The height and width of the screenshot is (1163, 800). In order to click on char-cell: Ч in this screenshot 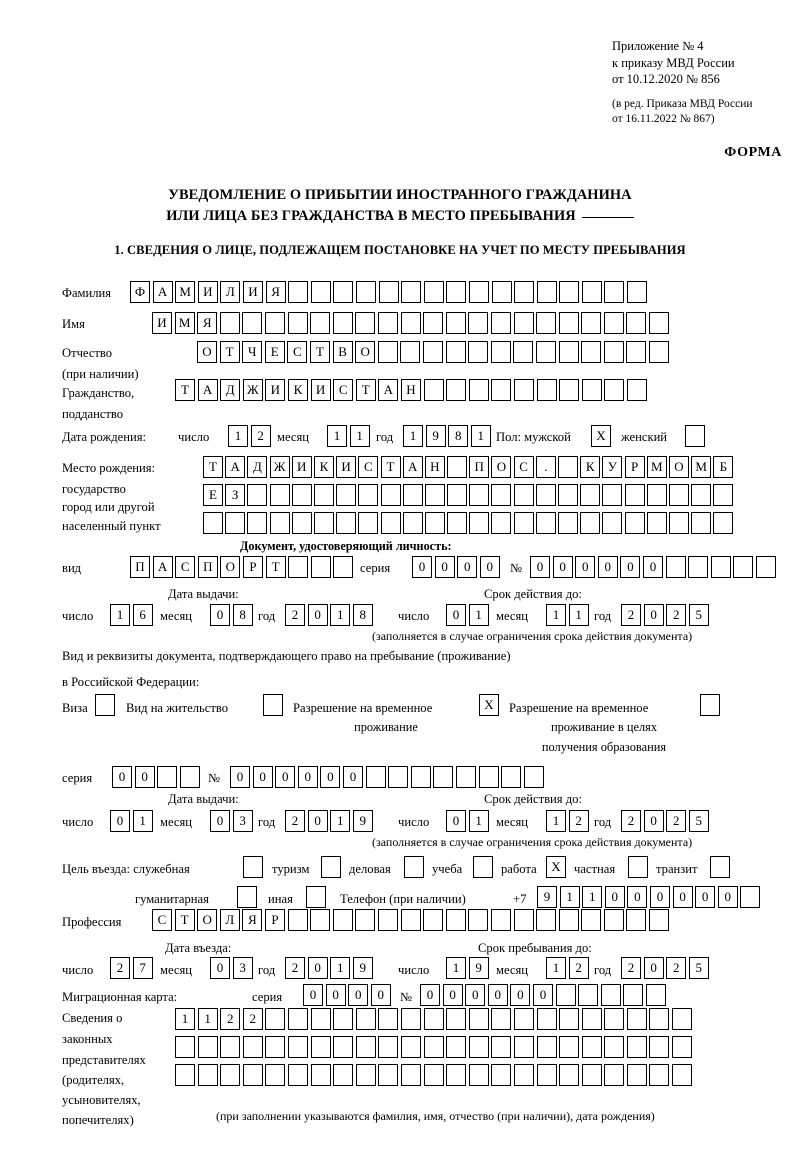, I will do `click(252, 352)`.